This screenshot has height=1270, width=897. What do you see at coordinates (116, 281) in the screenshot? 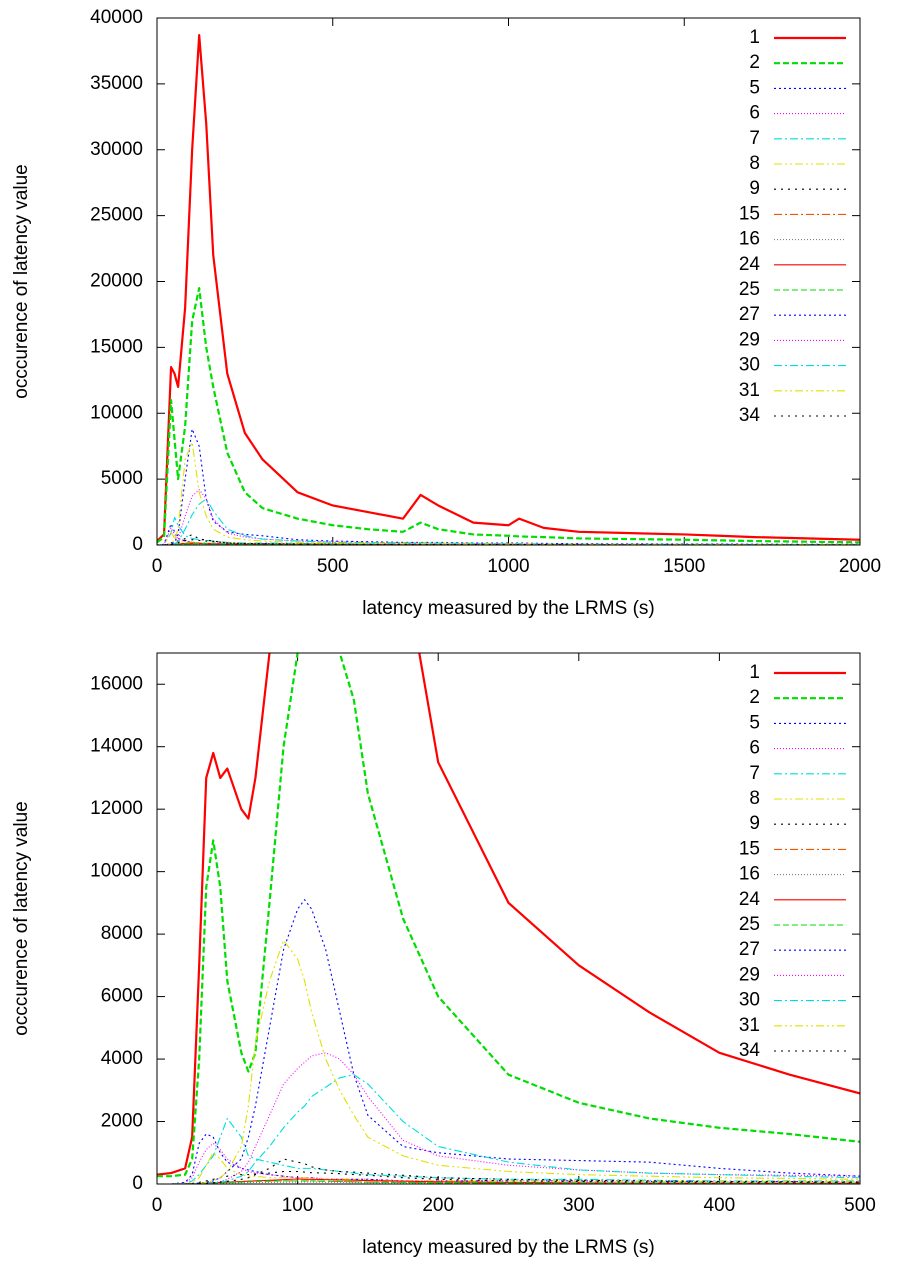
I see `y-tick-label: 20000` at bounding box center [116, 281].